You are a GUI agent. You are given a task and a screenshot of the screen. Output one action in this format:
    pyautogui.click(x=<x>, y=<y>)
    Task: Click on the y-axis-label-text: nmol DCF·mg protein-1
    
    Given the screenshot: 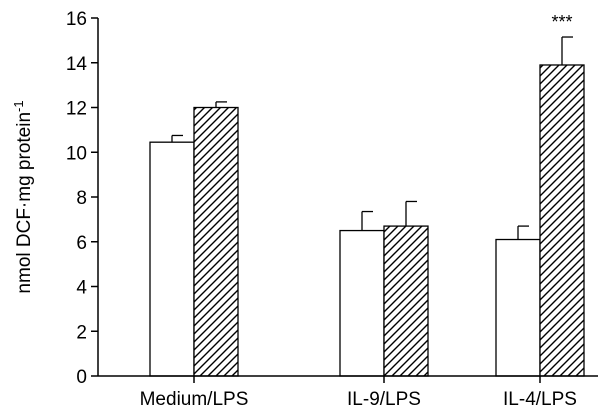 What is the action you would take?
    pyautogui.click(x=23, y=196)
    